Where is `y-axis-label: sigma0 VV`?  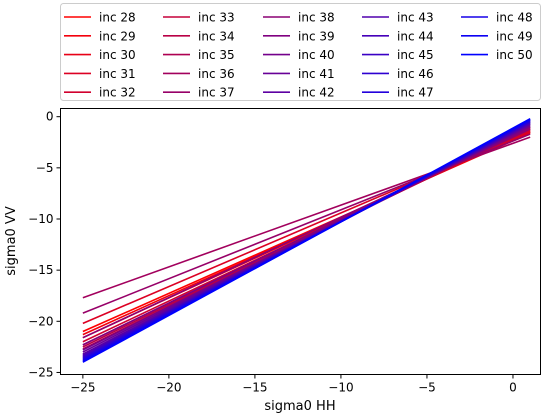
y-axis-label: sigma0 VV is located at coordinates (11, 241).